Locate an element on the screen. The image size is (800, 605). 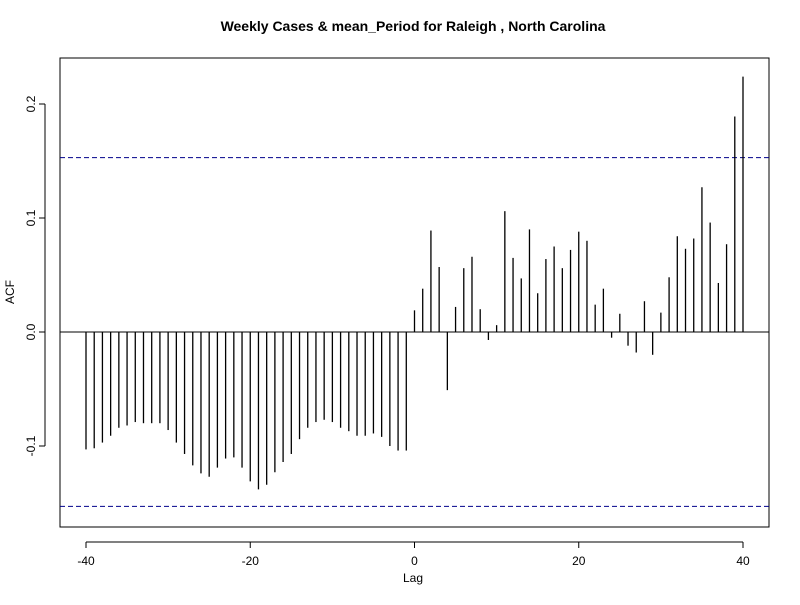
x-axis-label: Lag is located at coordinates (413, 578).